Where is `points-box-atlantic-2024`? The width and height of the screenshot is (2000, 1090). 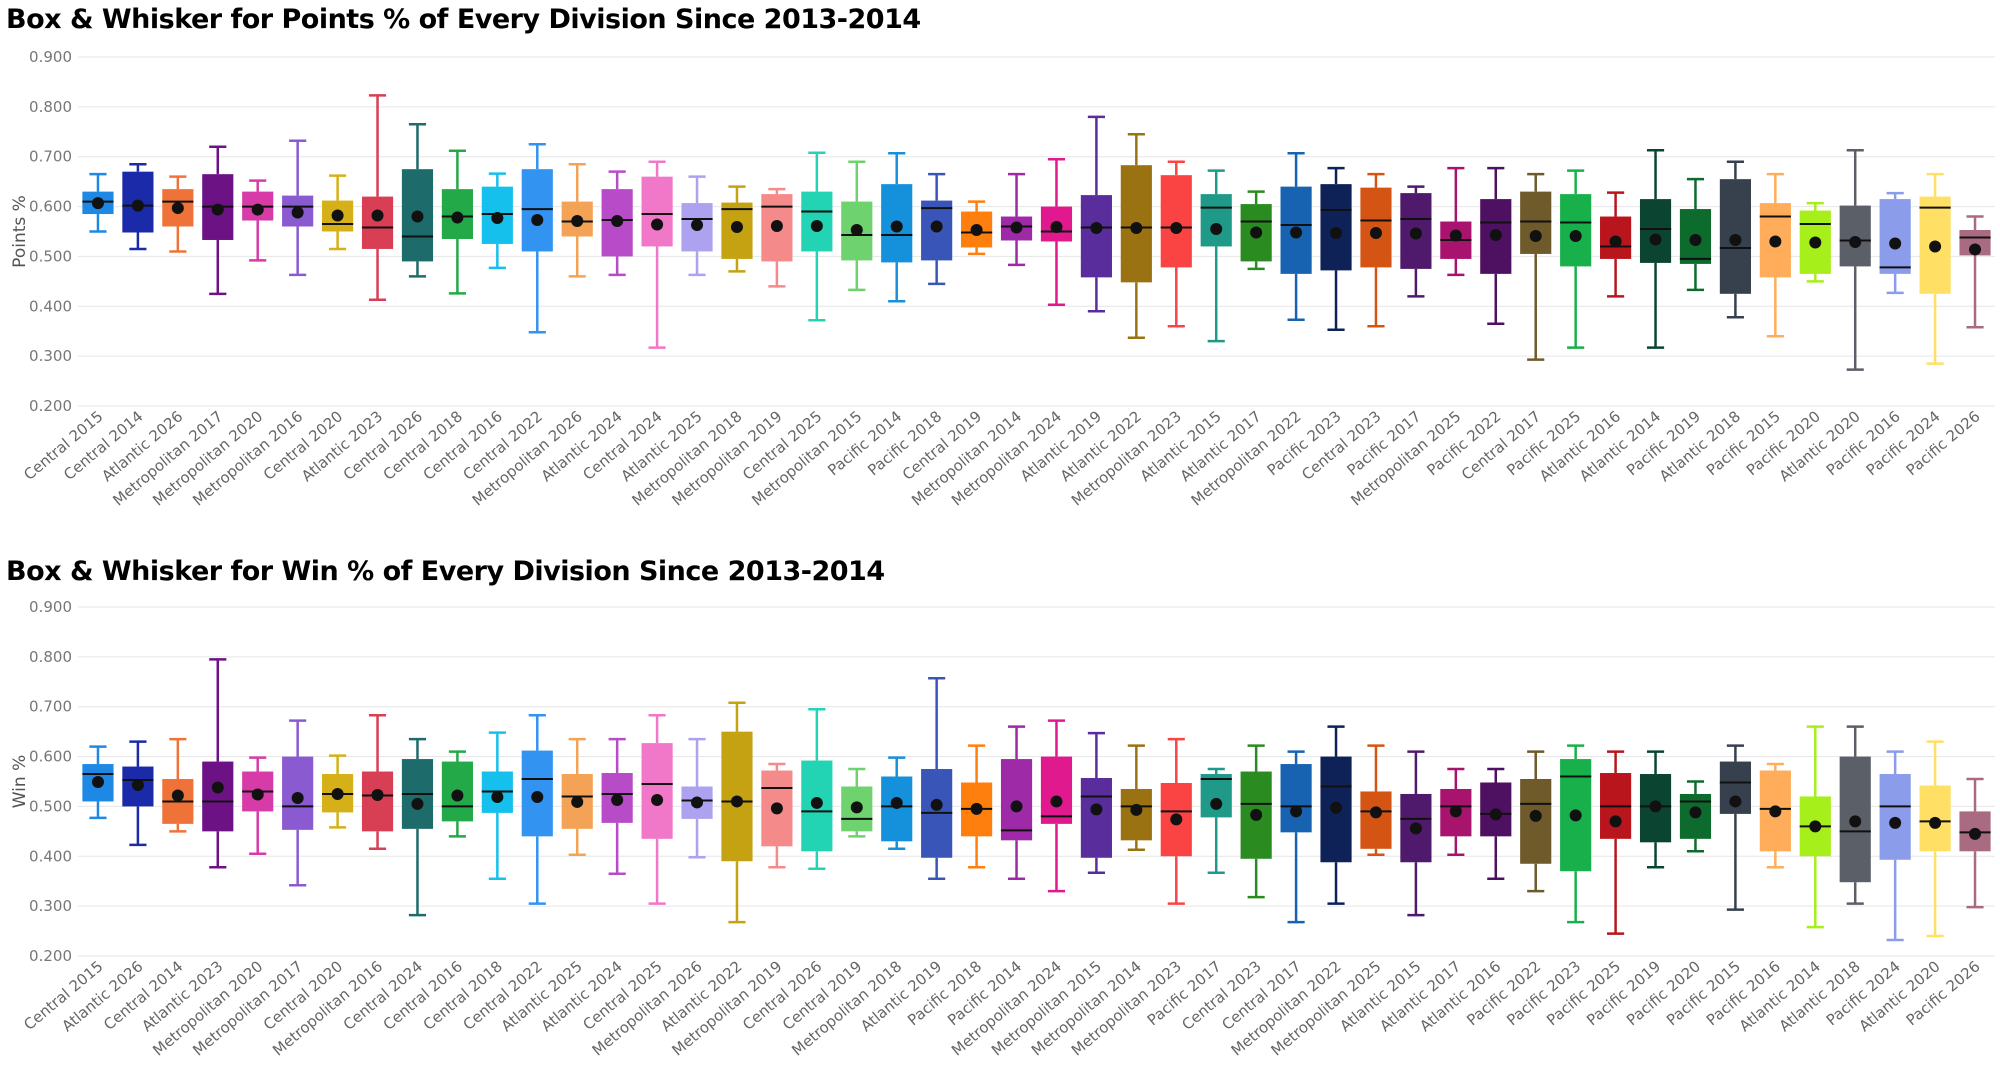
points-box-atlantic-2024 is located at coordinates (617, 223).